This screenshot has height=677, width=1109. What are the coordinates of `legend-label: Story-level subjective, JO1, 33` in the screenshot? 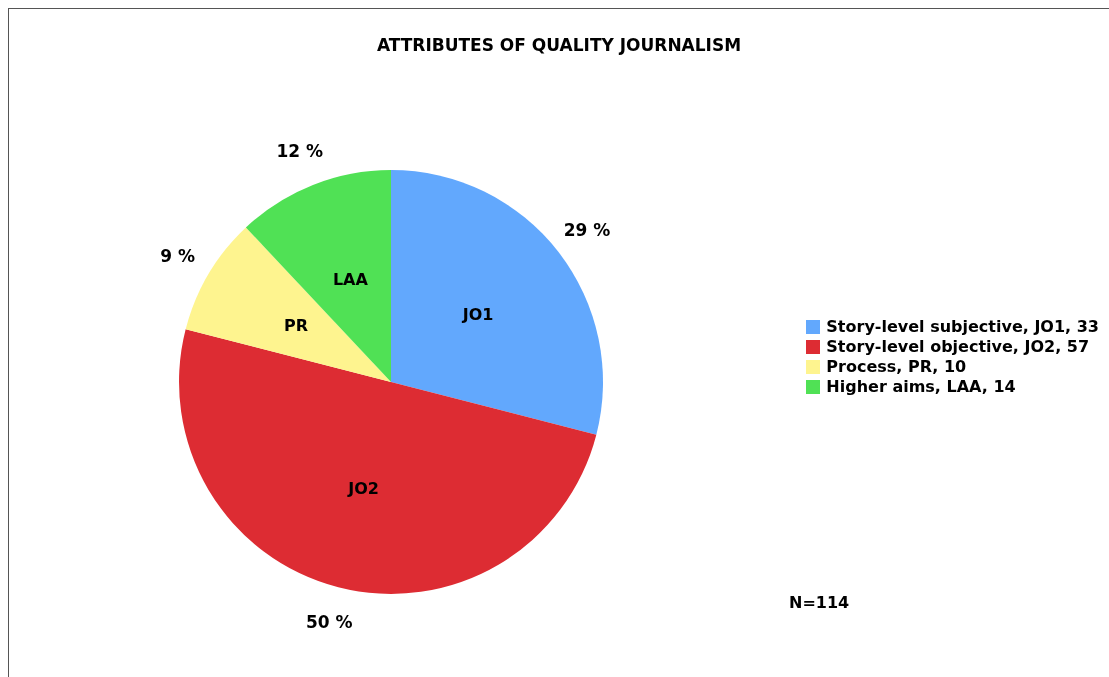 It's located at (962, 327).